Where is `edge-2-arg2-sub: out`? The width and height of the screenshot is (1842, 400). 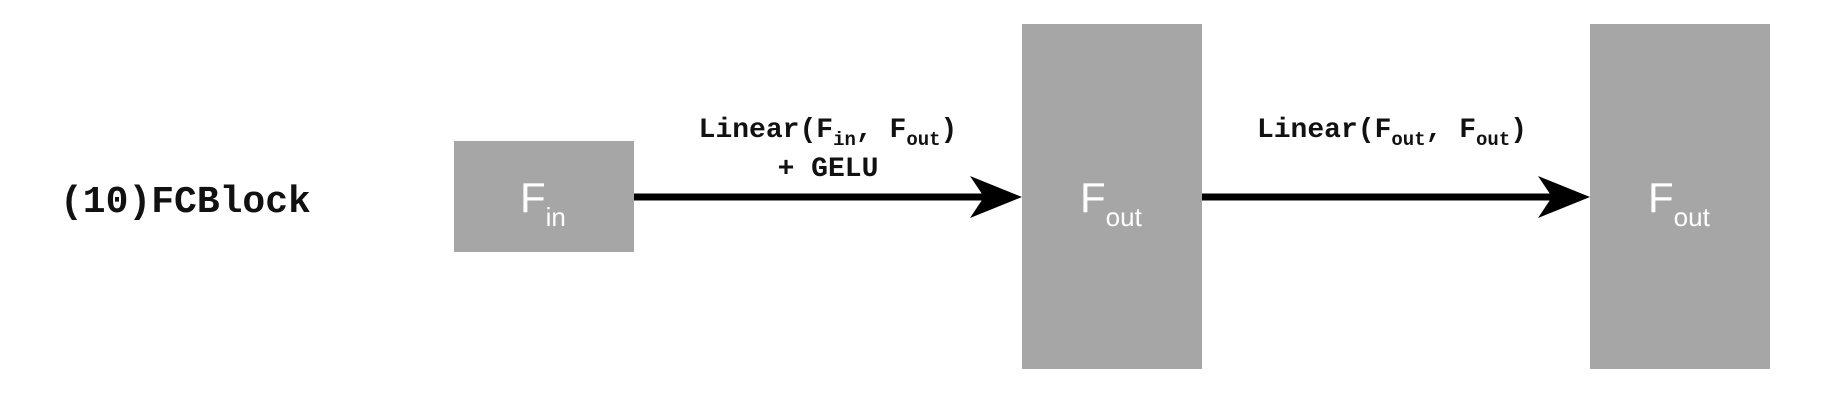
edge-2-arg2-sub: out is located at coordinates (1493, 140).